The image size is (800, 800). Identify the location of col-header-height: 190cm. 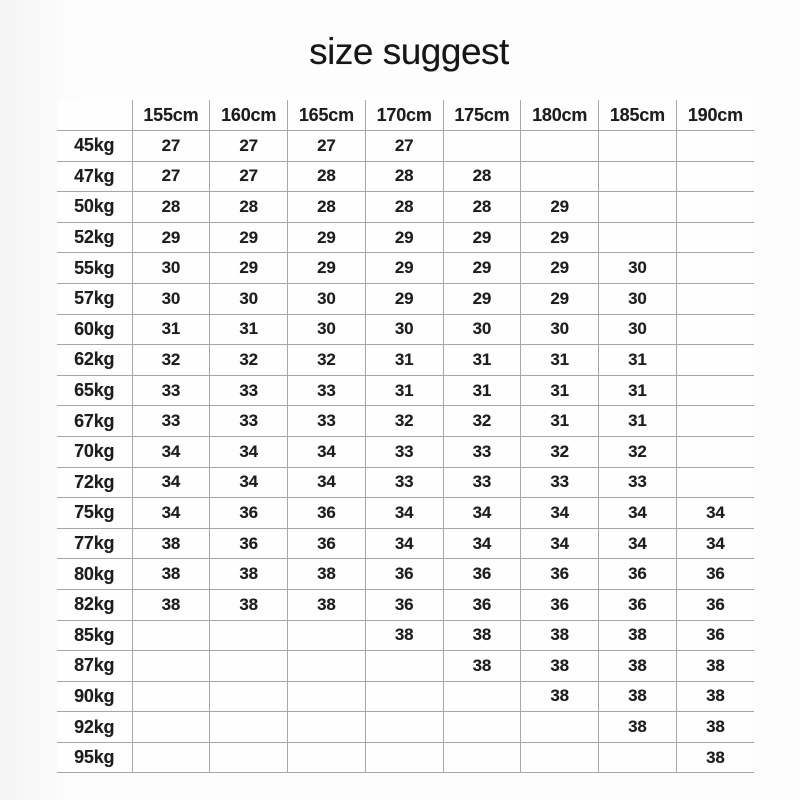
(715, 115).